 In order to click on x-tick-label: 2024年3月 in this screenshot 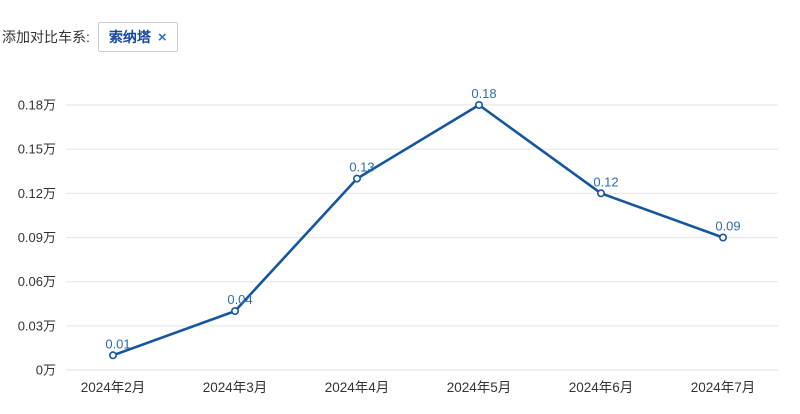, I will do `click(235, 387)`.